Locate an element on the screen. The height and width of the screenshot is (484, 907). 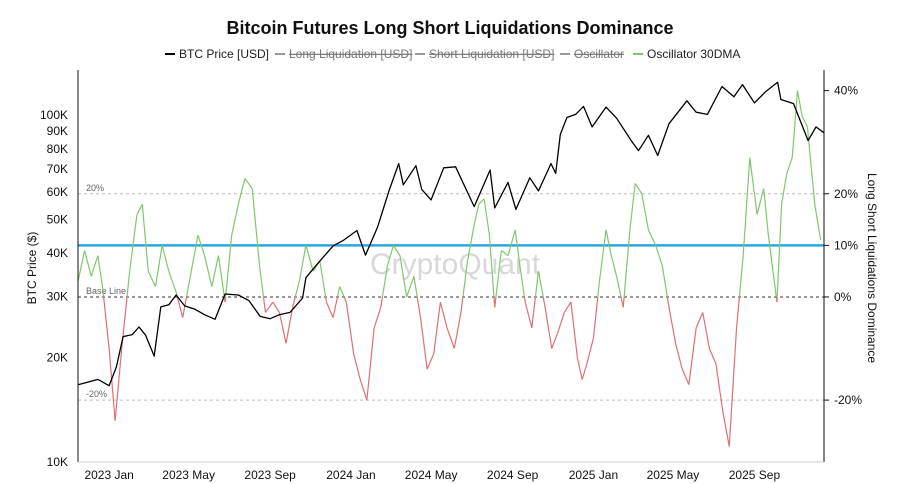
x-tick-label: 2023 Jan is located at coordinates (108, 475).